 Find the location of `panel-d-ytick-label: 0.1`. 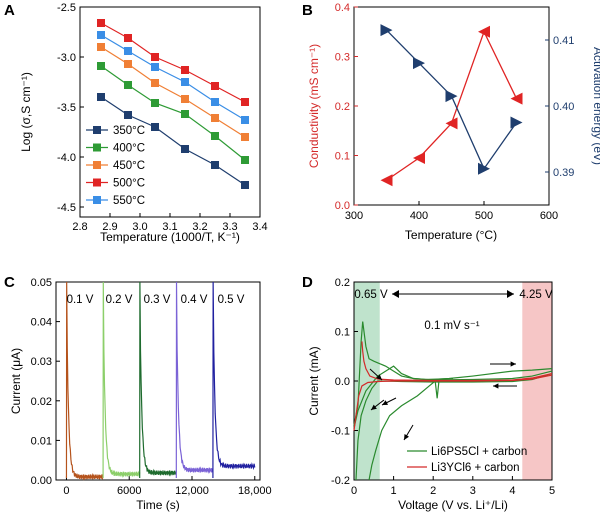

panel-d-ytick-label: 0.1 is located at coordinates (342, 333).